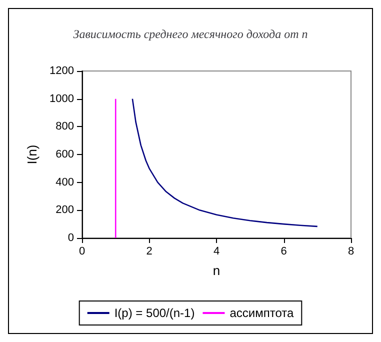 This screenshot has width=381, height=342. I want to click on y-tick-label: 200, so click(65, 210).